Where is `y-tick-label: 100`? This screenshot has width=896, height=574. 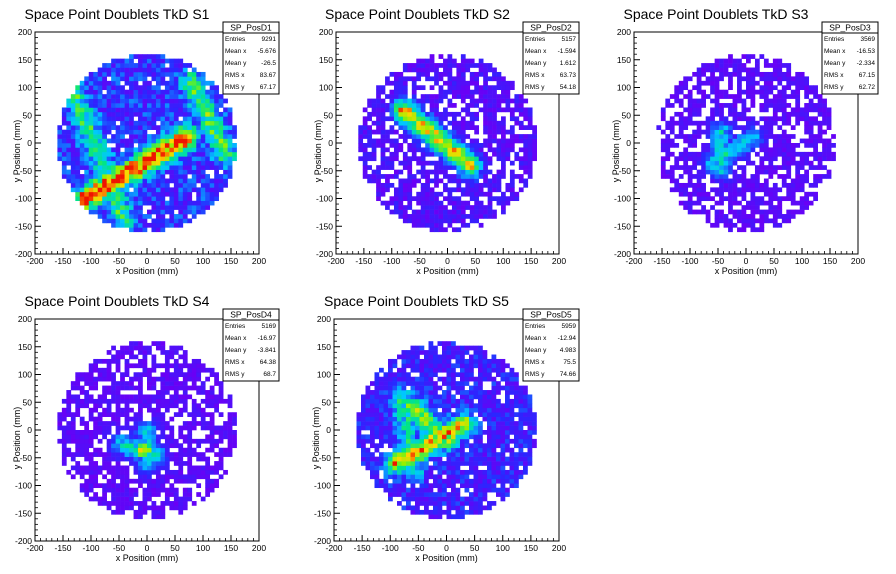
y-tick-label: 100 is located at coordinates (624, 88).